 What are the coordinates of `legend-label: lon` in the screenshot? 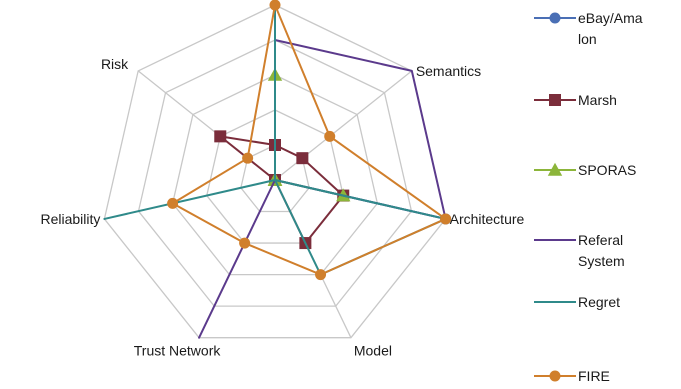 It's located at (587, 39).